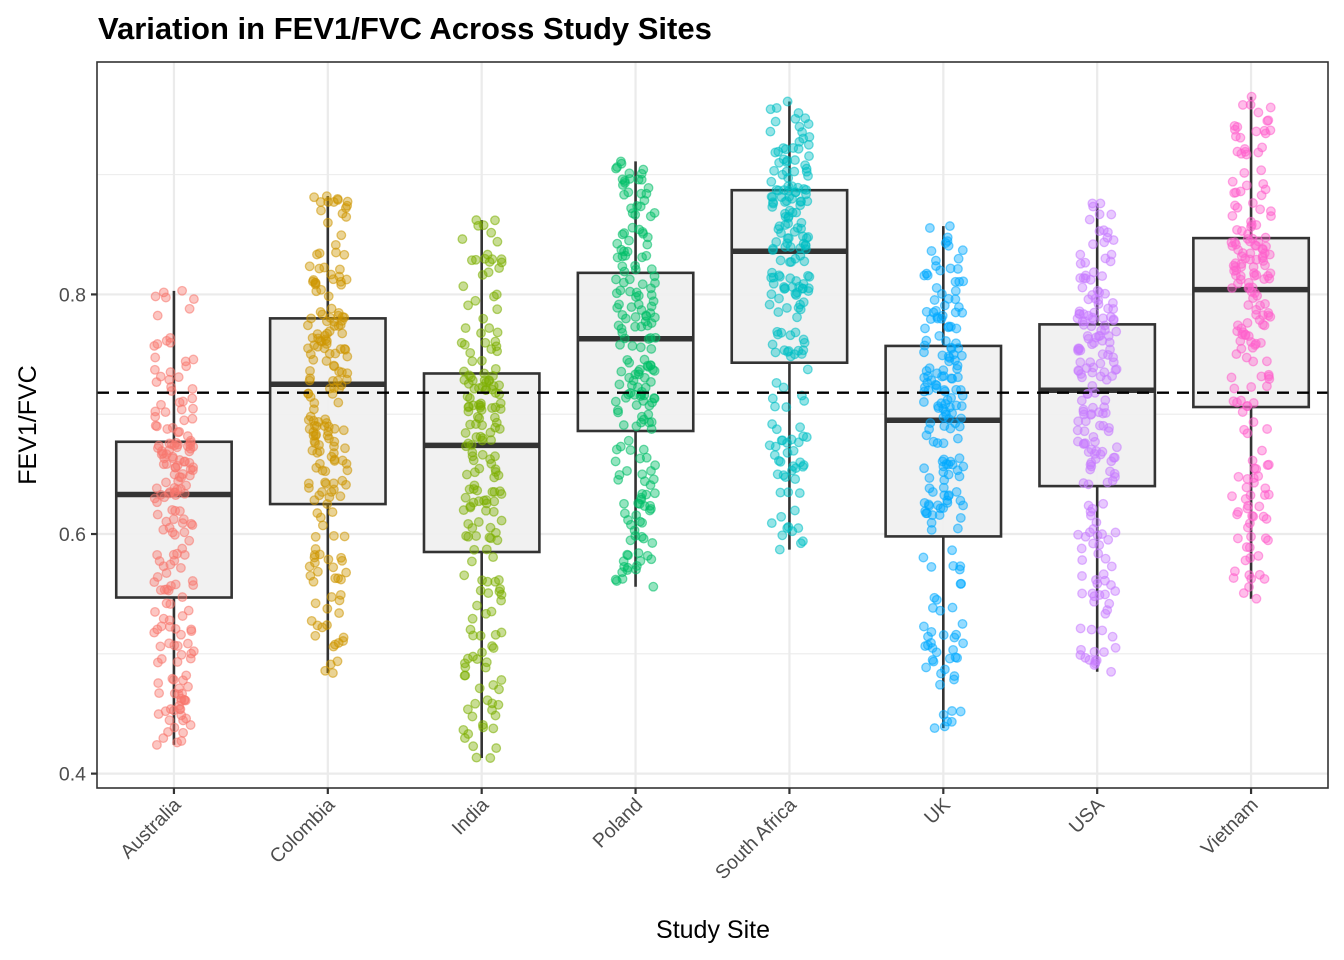 This screenshot has width=1344, height=960. What do you see at coordinates (173, 519) in the screenshot?
I see `iqr-box` at bounding box center [173, 519].